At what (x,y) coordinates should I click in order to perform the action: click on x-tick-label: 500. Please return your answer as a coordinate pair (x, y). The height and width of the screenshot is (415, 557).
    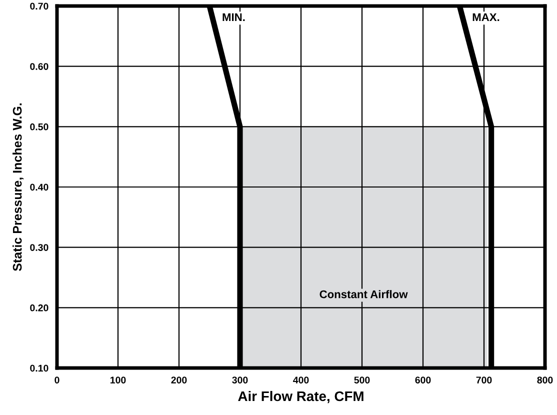
    Looking at the image, I should click on (362, 380).